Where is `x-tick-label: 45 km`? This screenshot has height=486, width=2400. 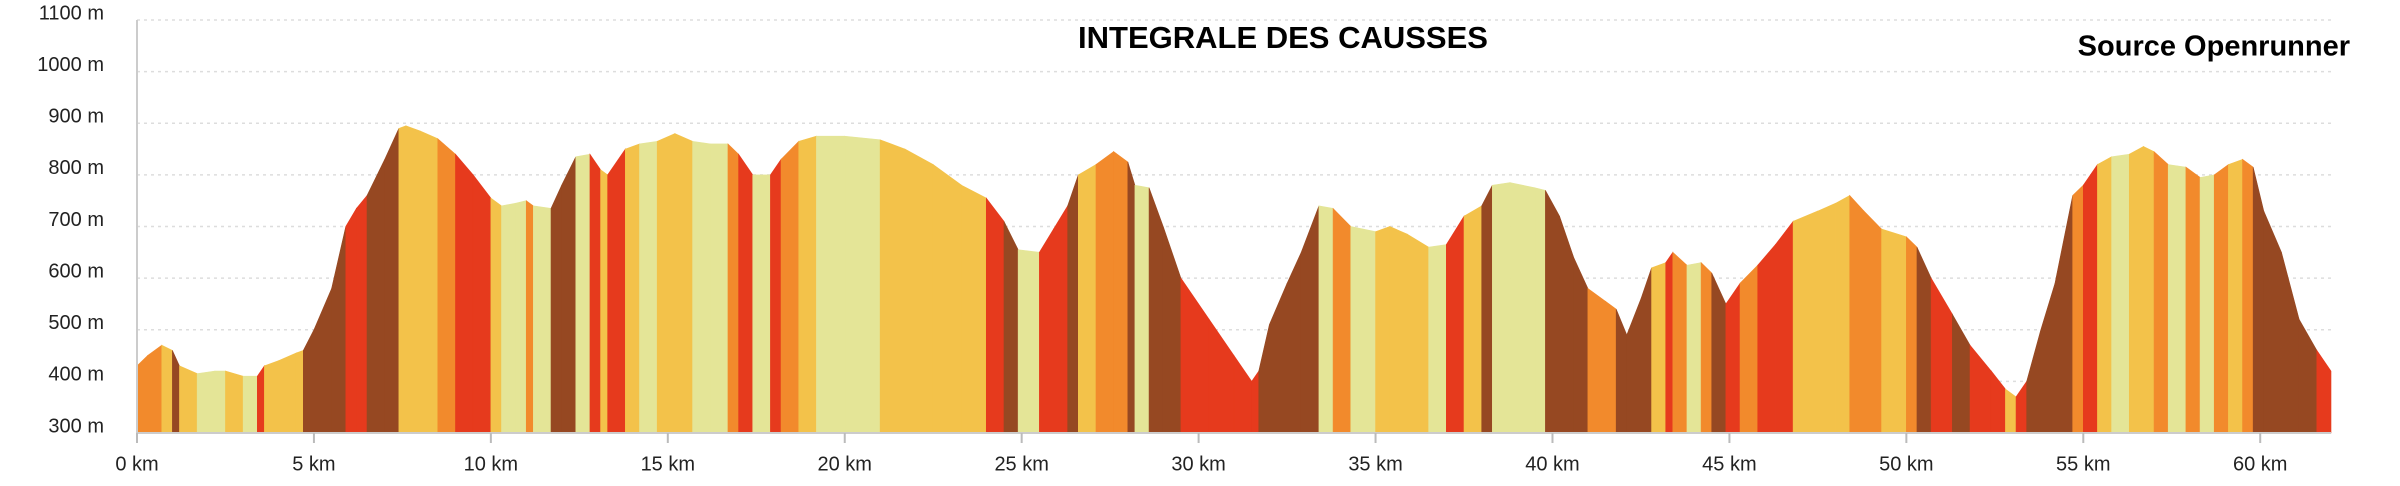
x-tick-label: 45 km is located at coordinates (1729, 464).